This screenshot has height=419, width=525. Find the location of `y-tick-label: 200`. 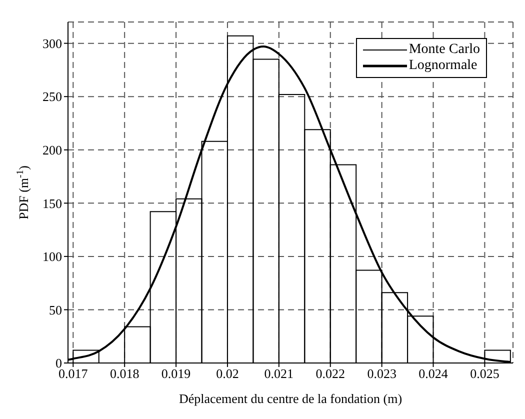

y-tick-label: 200 is located at coordinates (52, 150).